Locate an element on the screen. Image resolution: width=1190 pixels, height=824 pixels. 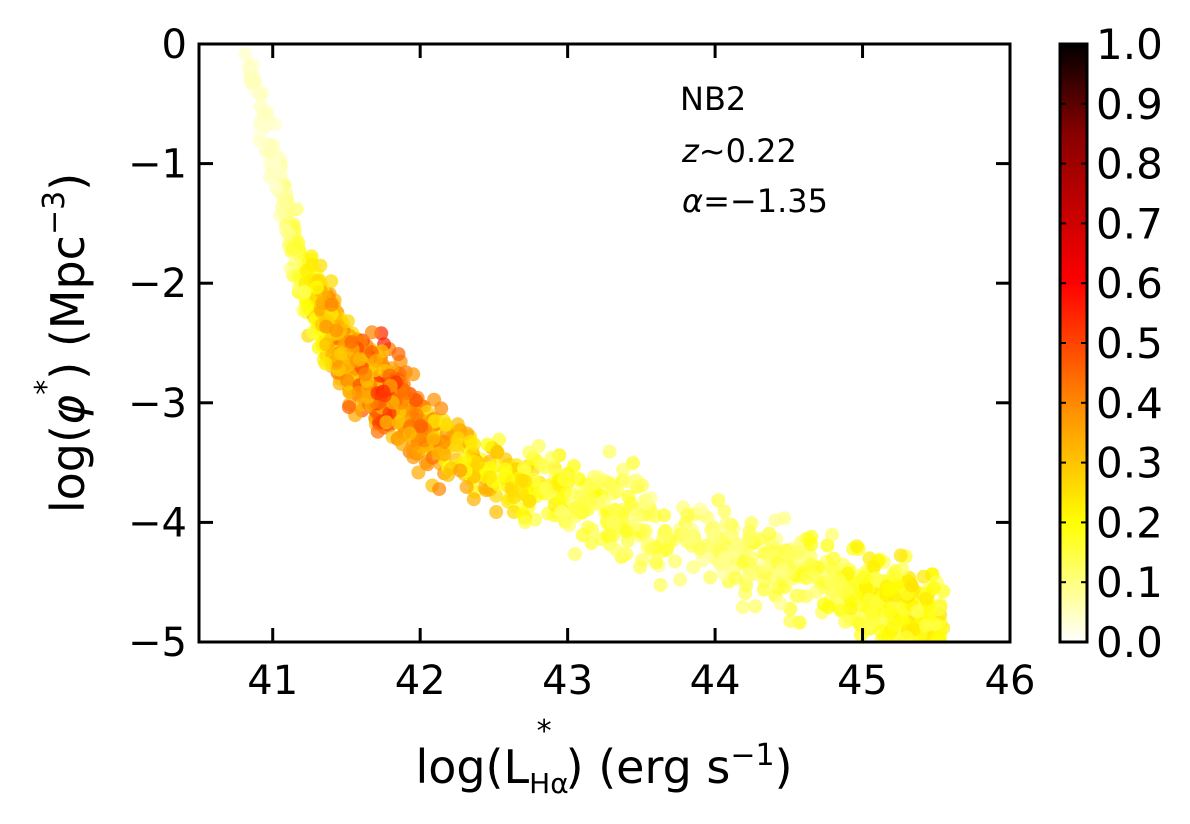
annotation-line-1: NB2 is located at coordinates (713, 99).